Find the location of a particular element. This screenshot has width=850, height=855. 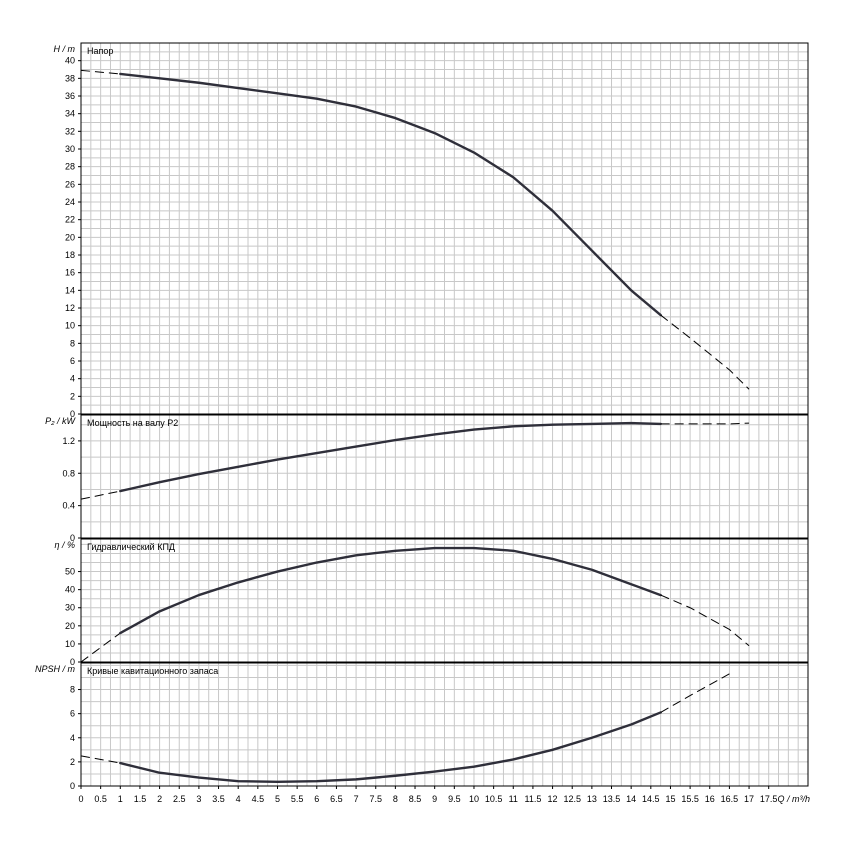

x-tick-label: 3 is located at coordinates (198, 799).